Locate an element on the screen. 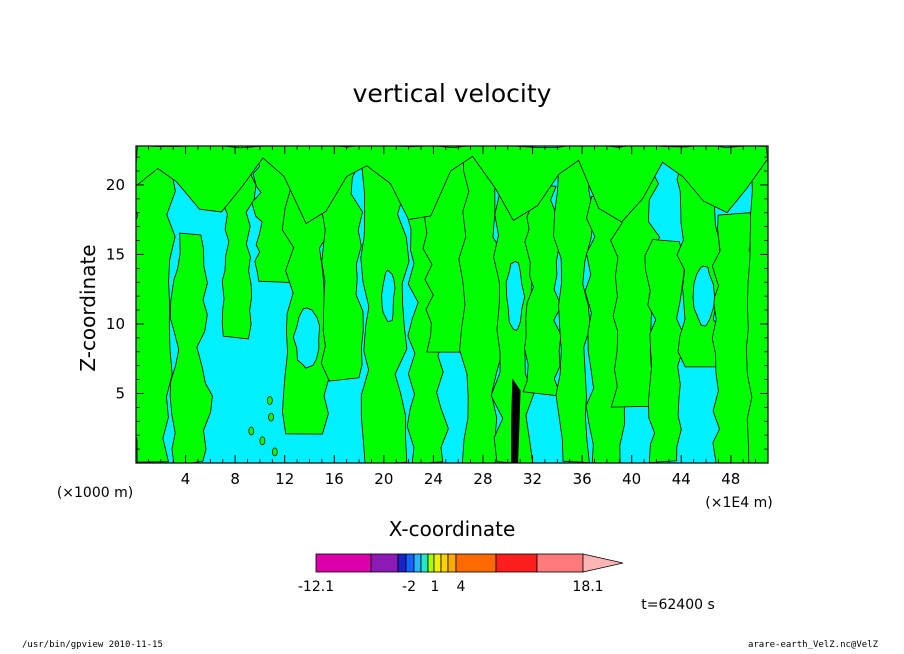 The width and height of the screenshot is (904, 654). x-unit-left: (×1000 m) is located at coordinates (95, 493).